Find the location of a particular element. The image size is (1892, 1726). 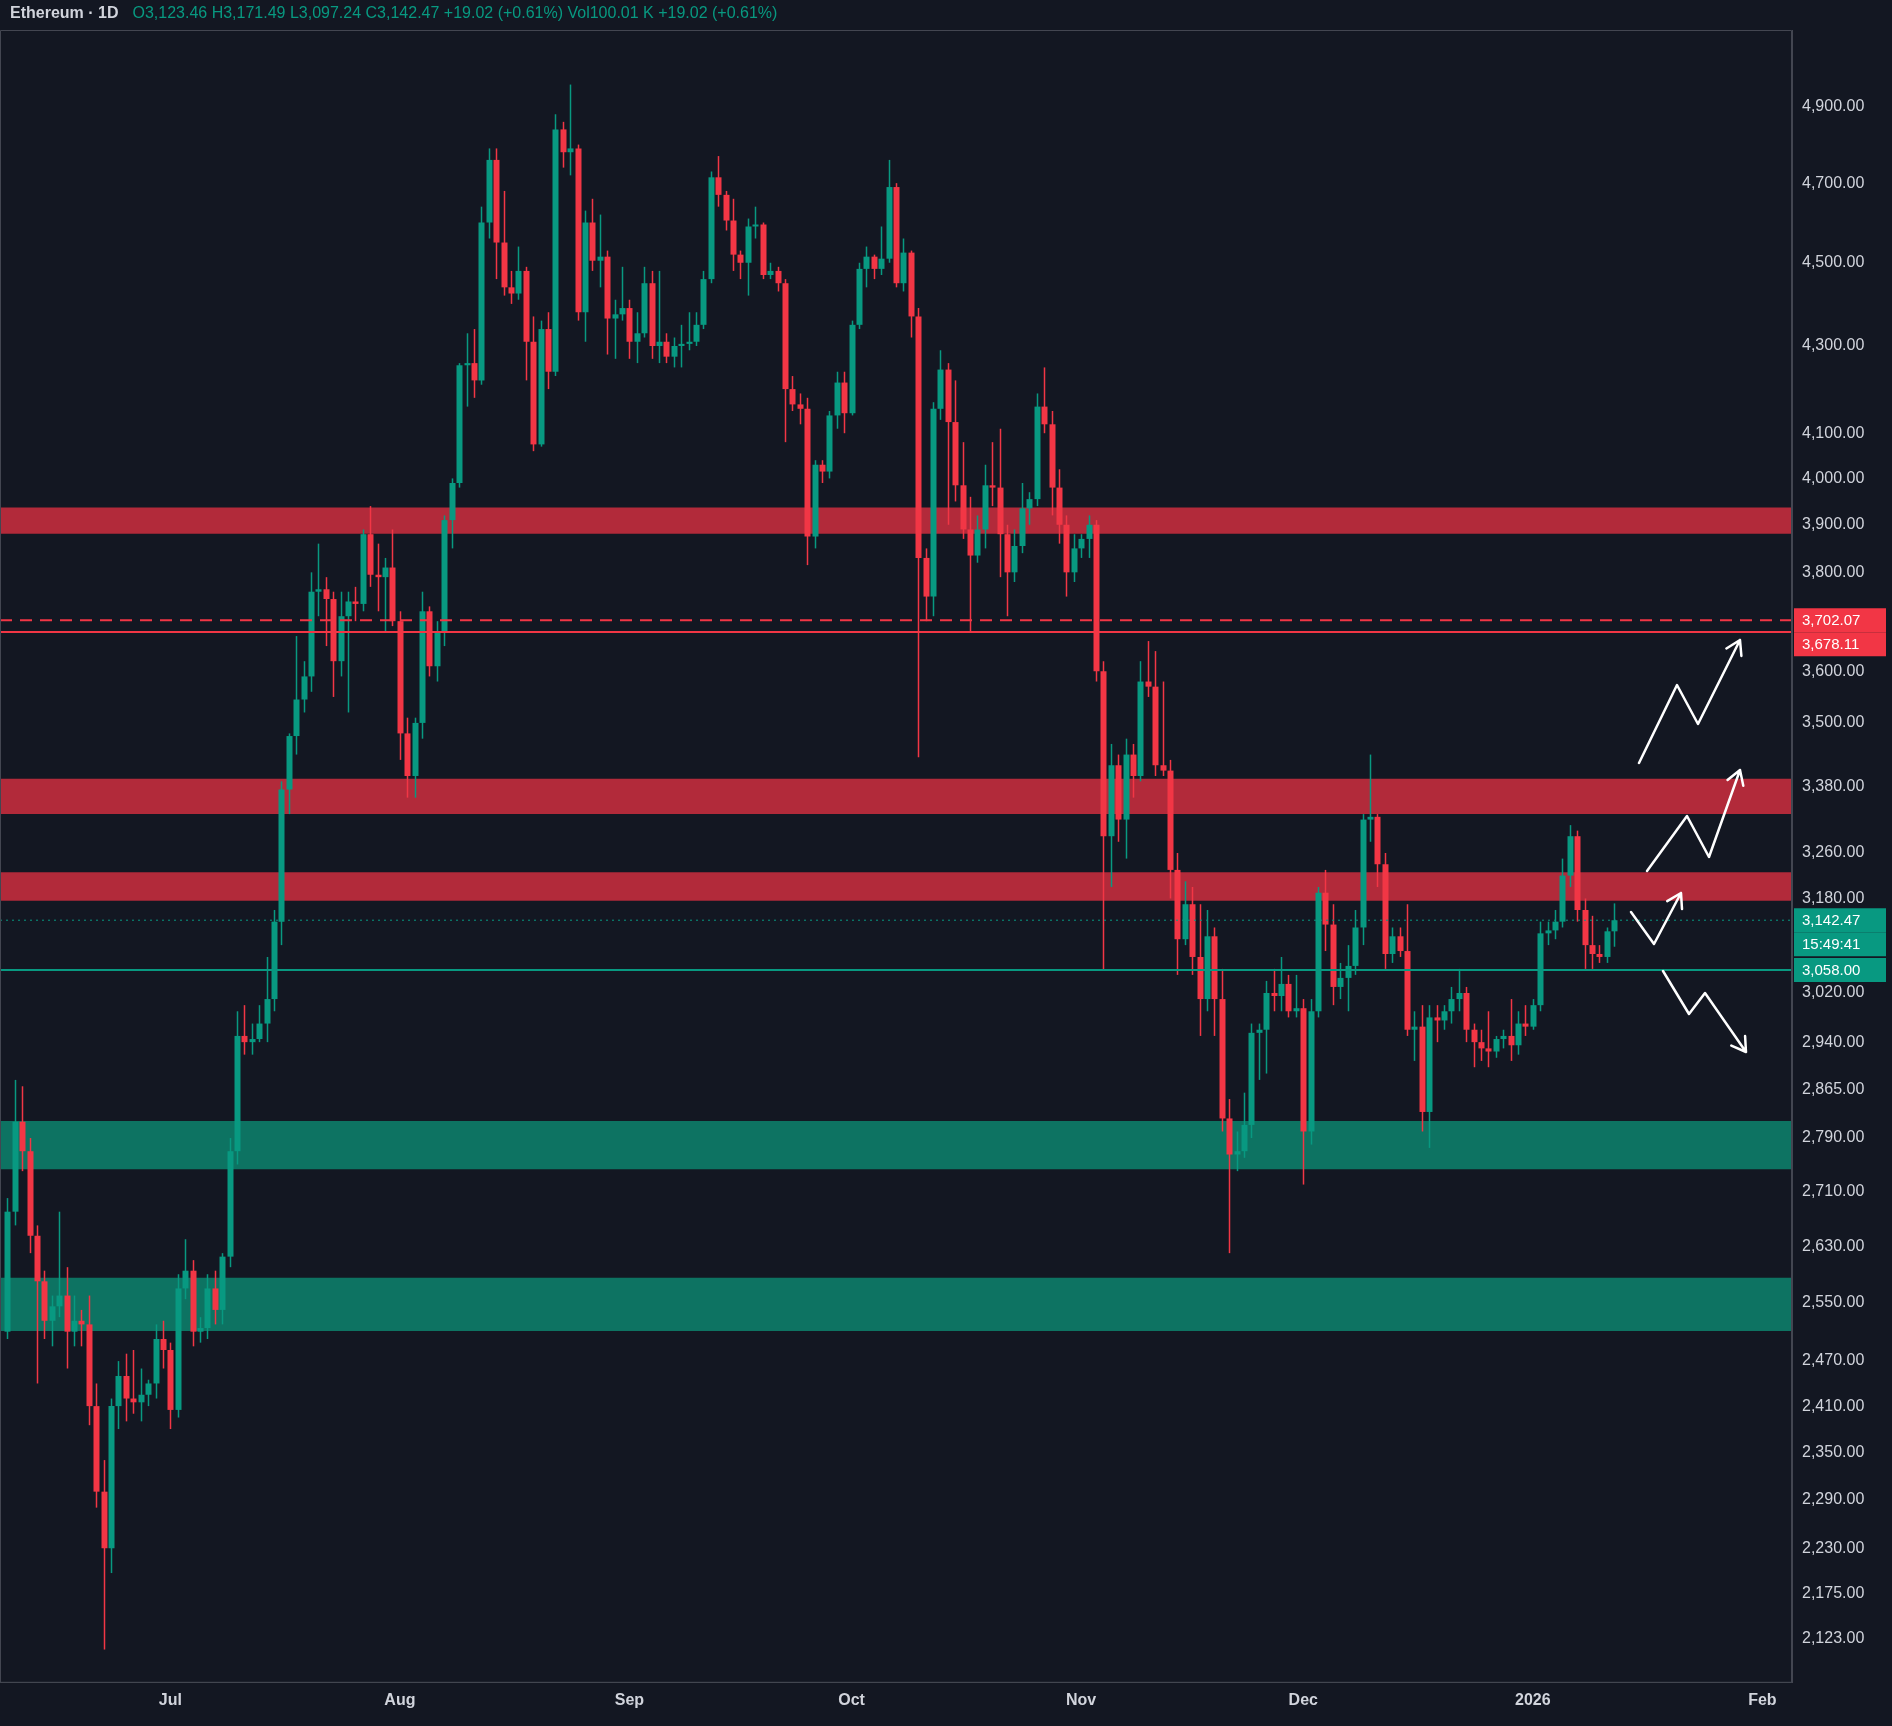

y-tick-label: 2,290.00 is located at coordinates (1833, 1499).